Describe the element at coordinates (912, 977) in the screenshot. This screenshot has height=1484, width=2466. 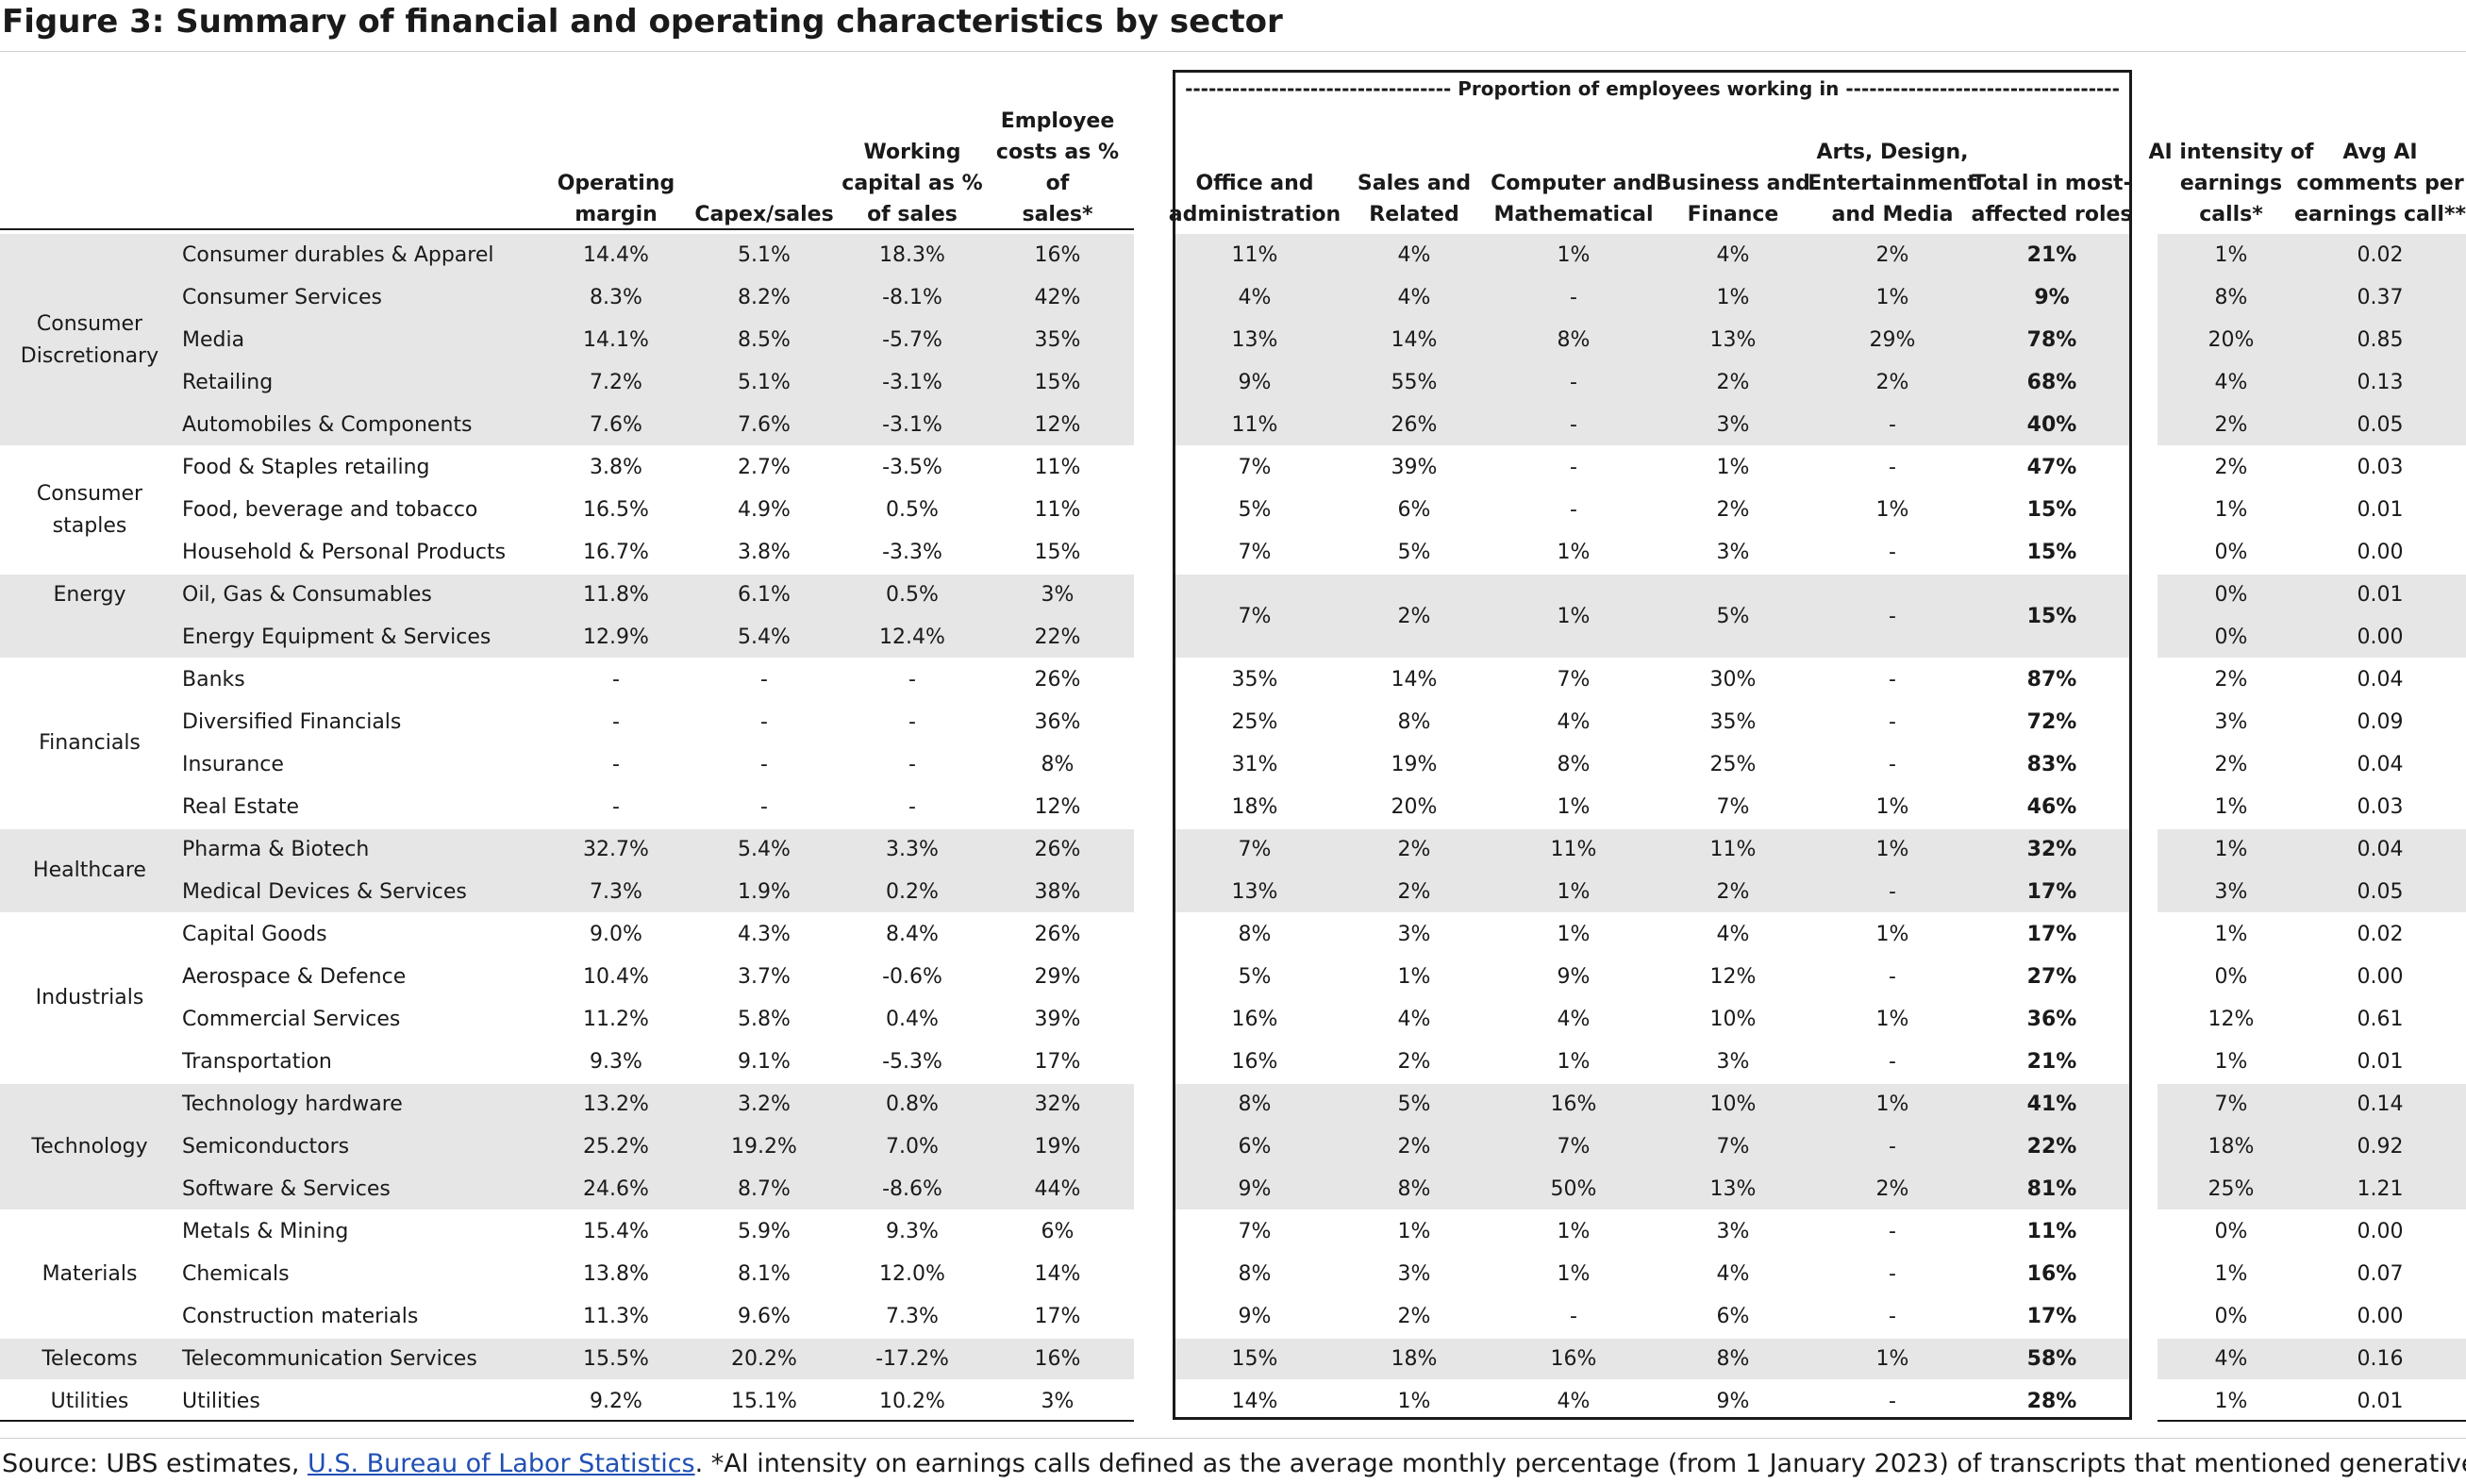
I see `table-cell: -0.6%` at that location.